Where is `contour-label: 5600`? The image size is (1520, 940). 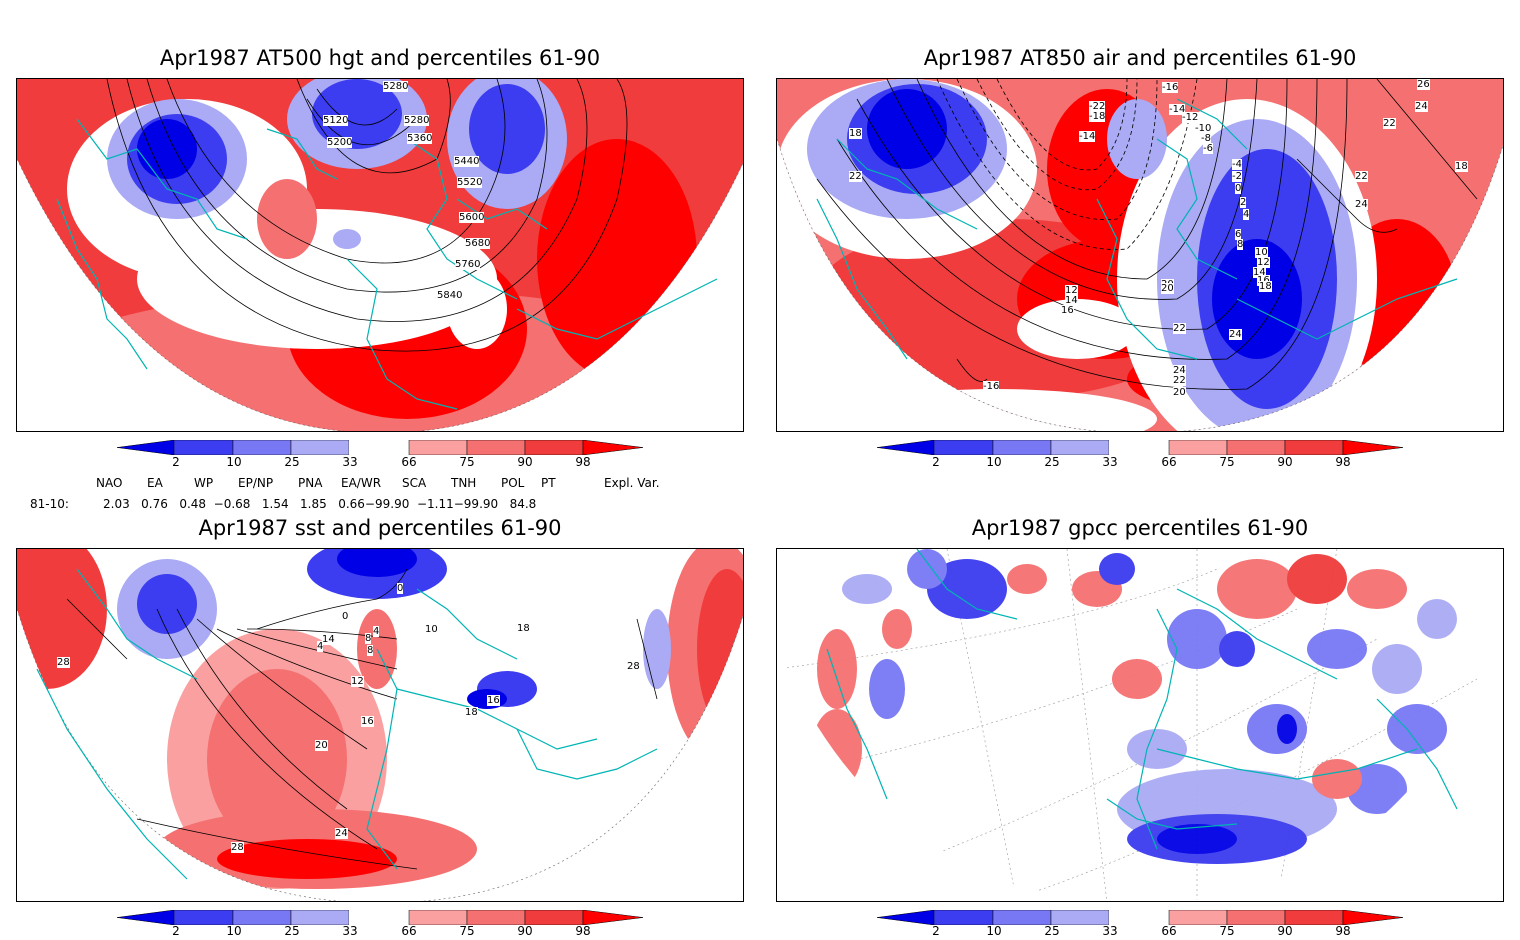 contour-label: 5600 is located at coordinates (472, 217).